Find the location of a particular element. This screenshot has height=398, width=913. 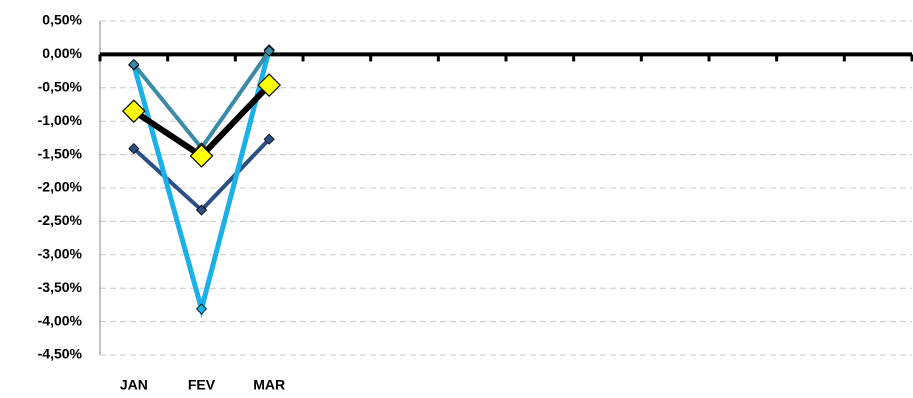

y-tick-label: -3,00% is located at coordinates (60, 254).